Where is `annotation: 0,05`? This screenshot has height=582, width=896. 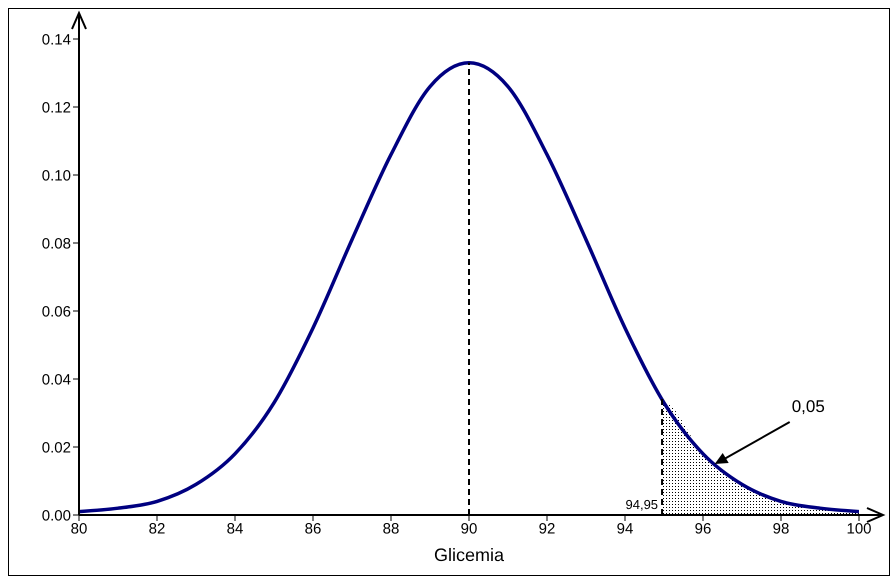
annotation: 0,05 is located at coordinates (808, 406).